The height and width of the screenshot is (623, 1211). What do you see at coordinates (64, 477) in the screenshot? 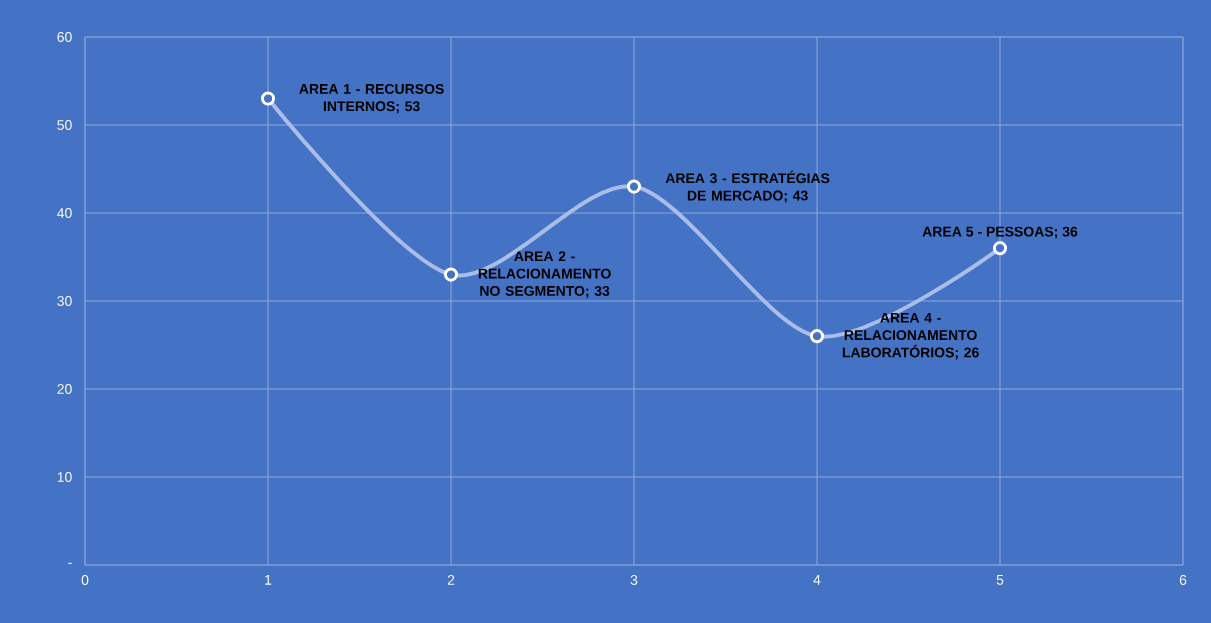
I see `y-tick-label: 10` at bounding box center [64, 477].